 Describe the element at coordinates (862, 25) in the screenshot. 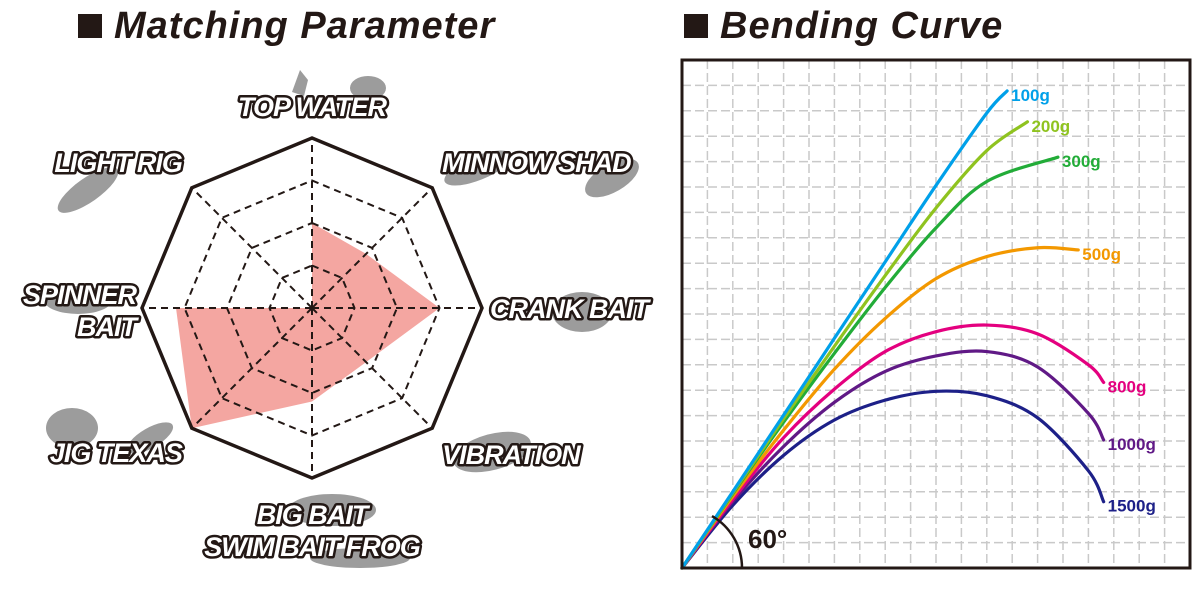

I see `bending-curve-title-text: Bending Curve` at that location.